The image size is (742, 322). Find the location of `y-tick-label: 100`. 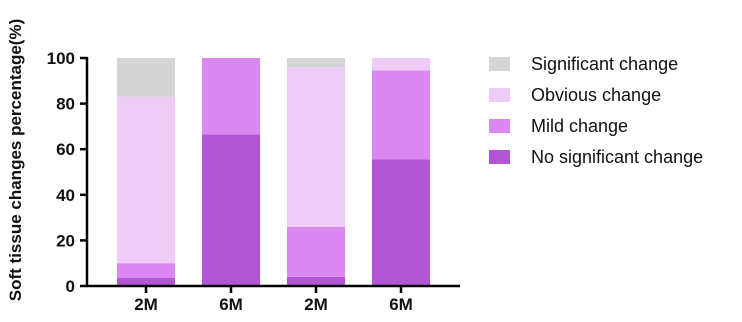

y-tick-label: 100 is located at coordinates (61, 58).